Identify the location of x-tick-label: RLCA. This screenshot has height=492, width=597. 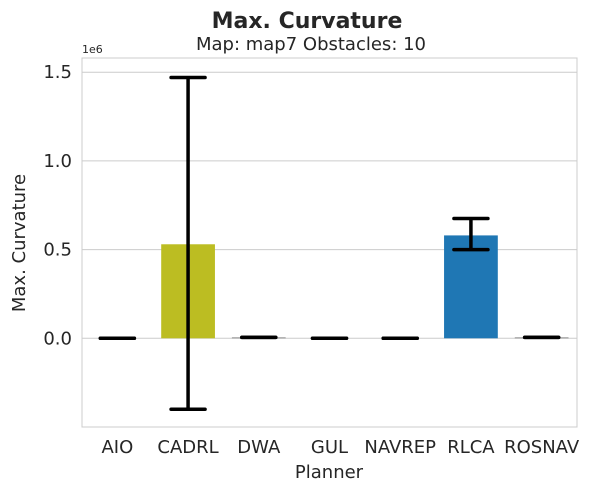
(471, 447).